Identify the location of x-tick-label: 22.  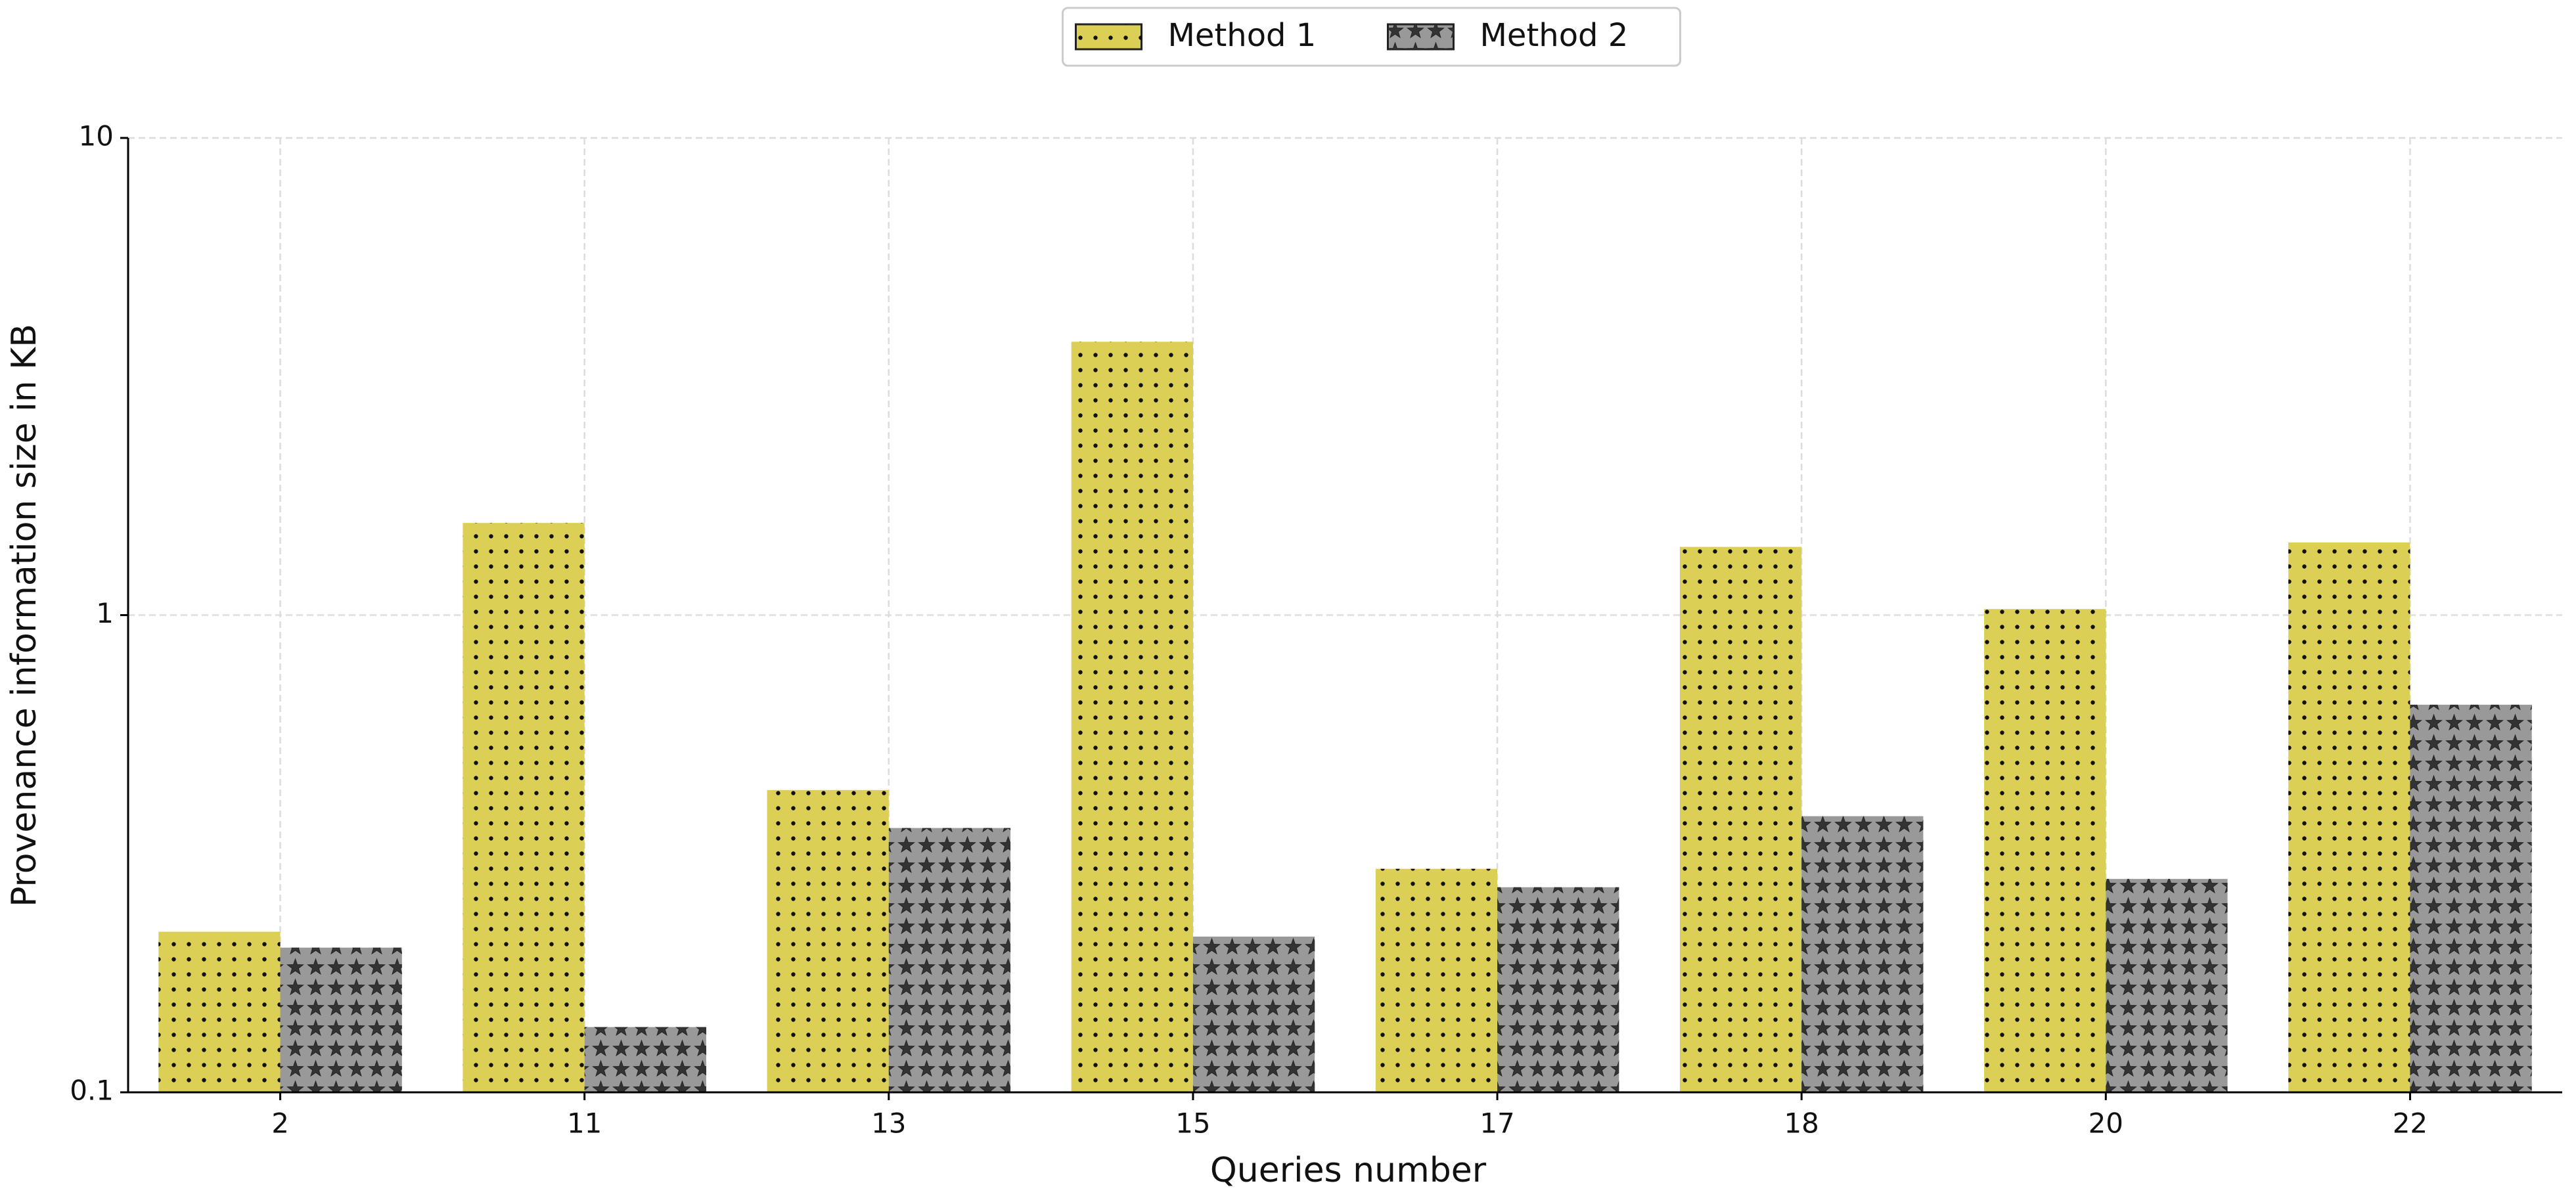
(2410, 1123).